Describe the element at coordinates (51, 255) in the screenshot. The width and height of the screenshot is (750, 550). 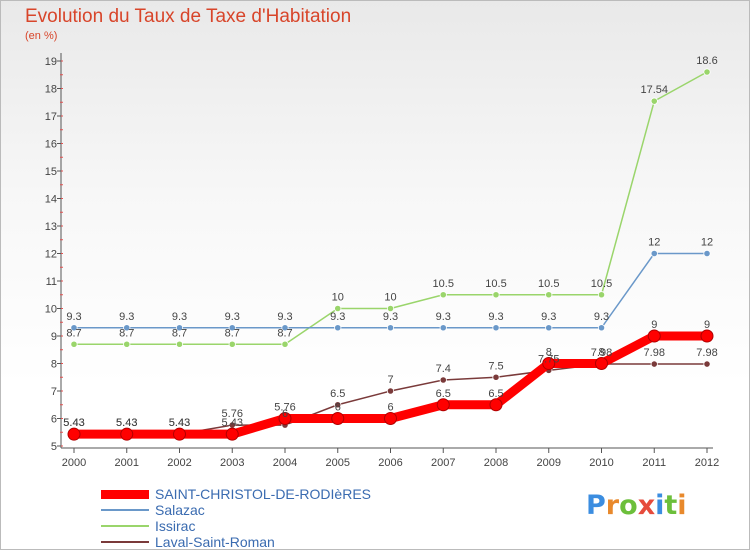
I see `y-tick-label: 12` at that location.